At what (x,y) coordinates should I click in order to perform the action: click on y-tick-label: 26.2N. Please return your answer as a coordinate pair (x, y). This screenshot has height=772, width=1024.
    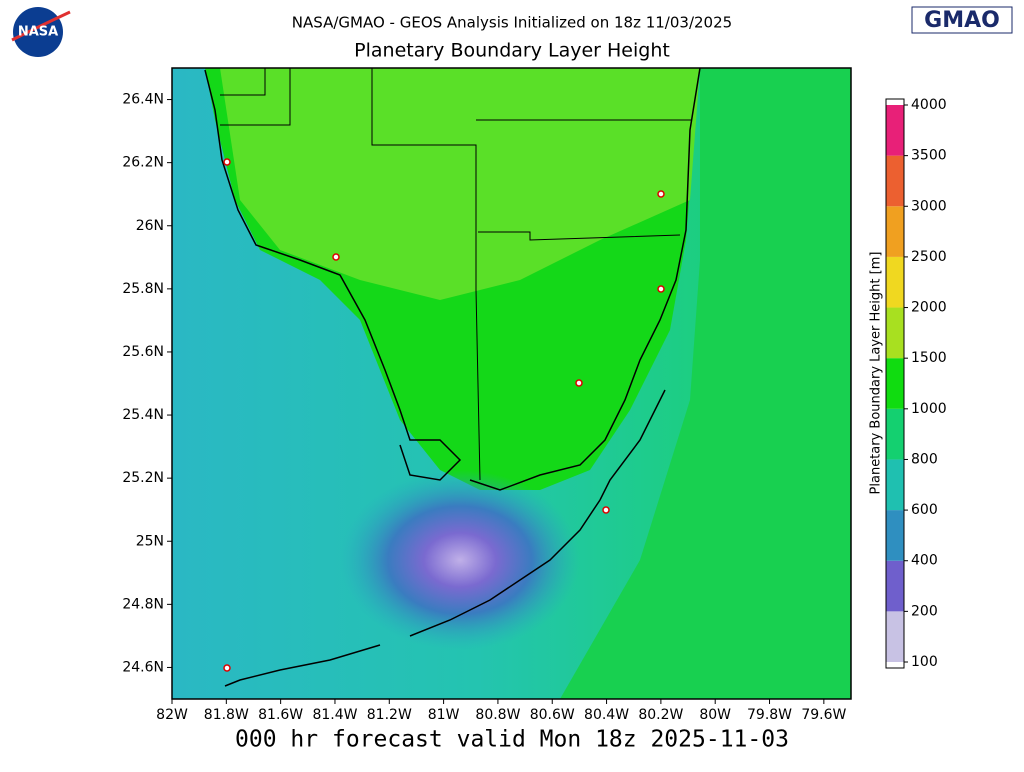
    Looking at the image, I should click on (143, 163).